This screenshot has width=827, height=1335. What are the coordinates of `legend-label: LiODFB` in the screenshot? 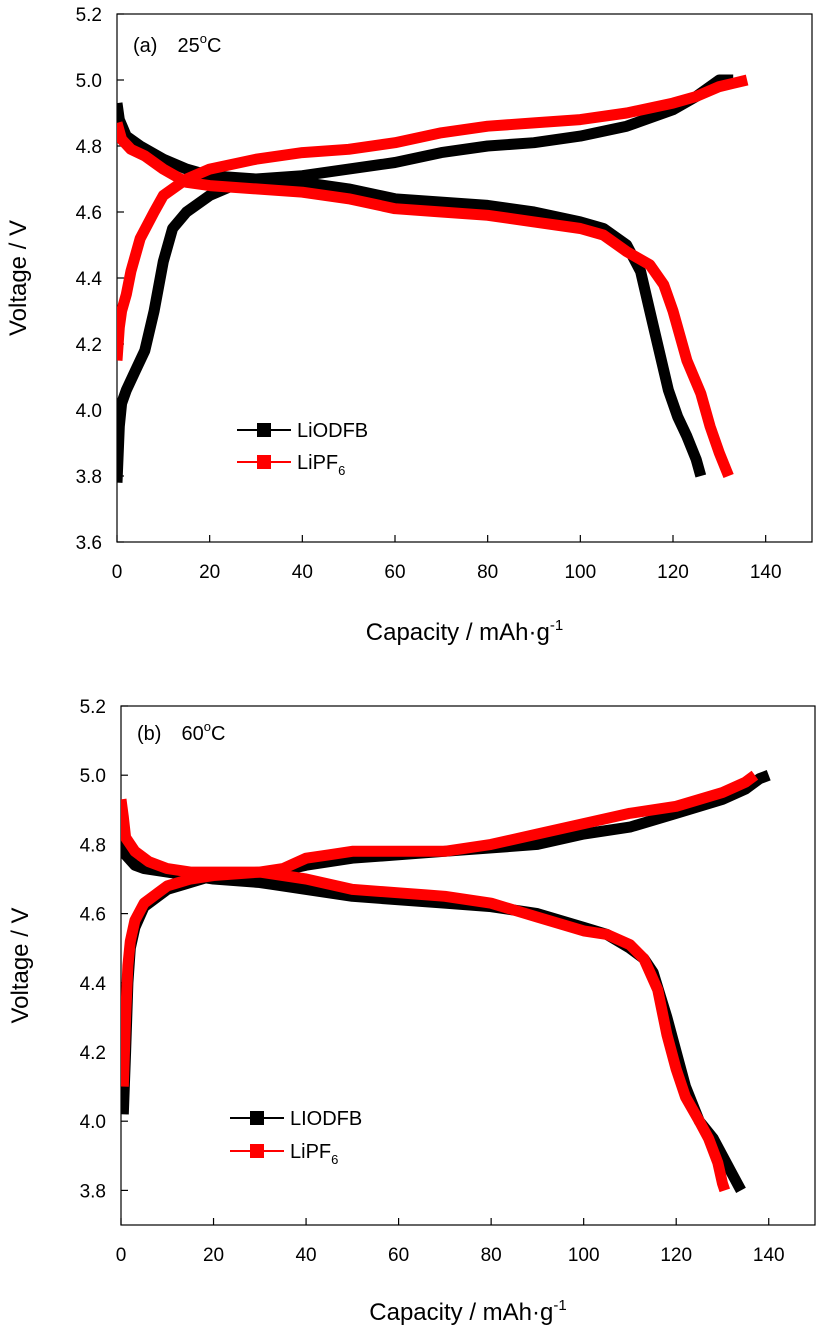 It's located at (332, 431).